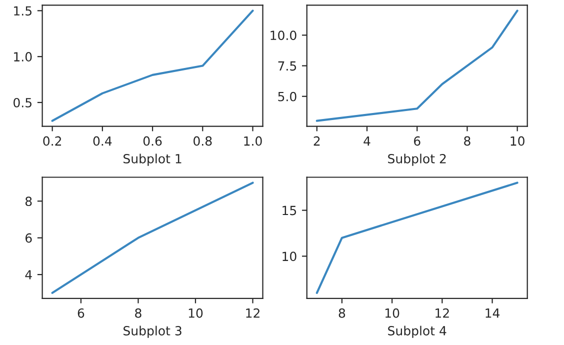 This screenshot has width=564, height=345. What do you see at coordinates (283, 35) in the screenshot?
I see `y-tick-label: 10.0` at bounding box center [283, 35].